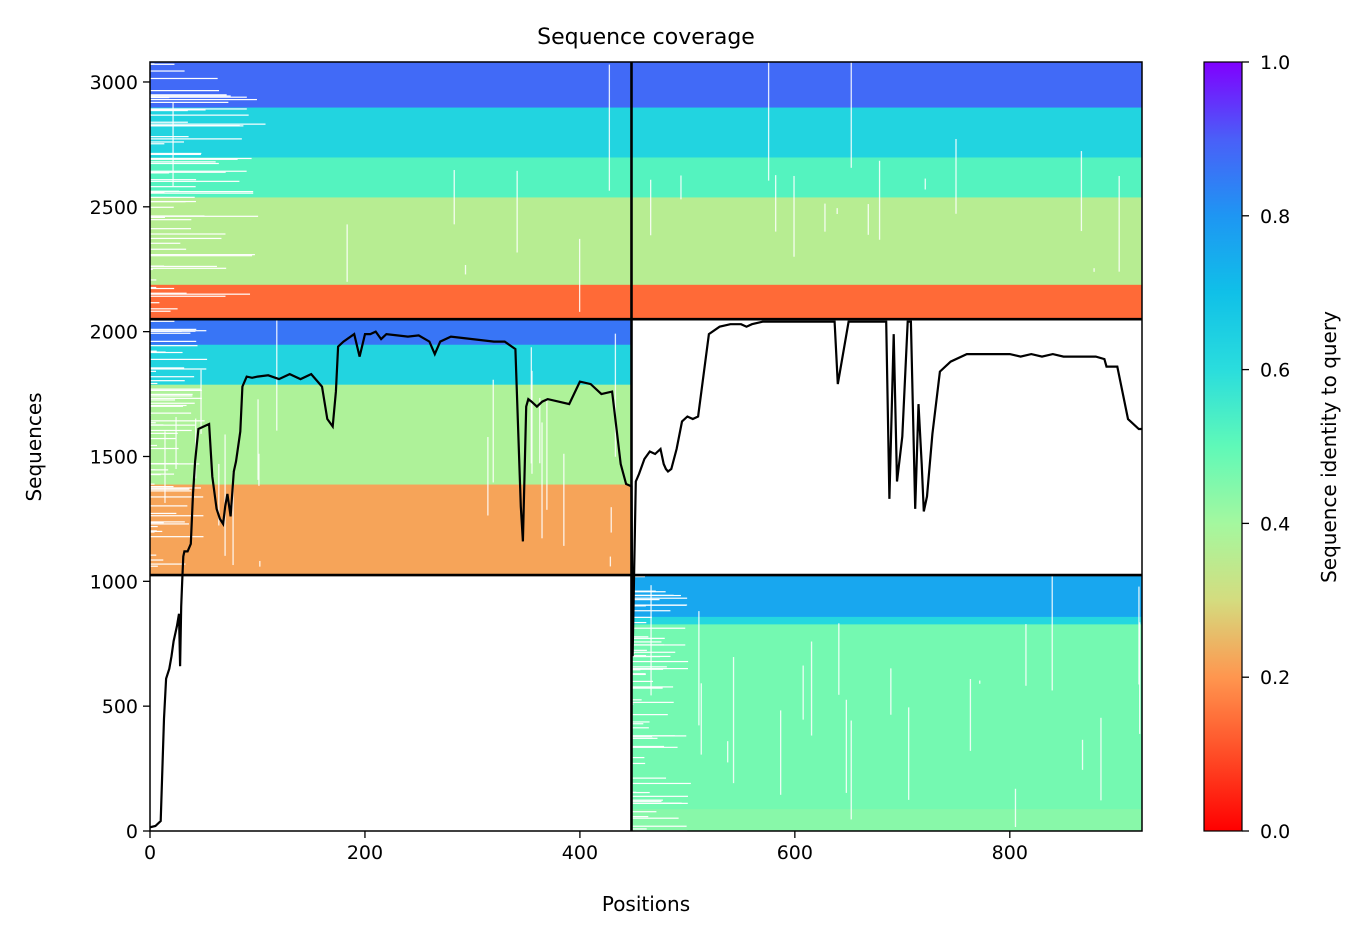 Image resolution: width=1364 pixels, height=939 pixels. I want to click on colorbar-tick-label: 0.6, so click(1275, 371).